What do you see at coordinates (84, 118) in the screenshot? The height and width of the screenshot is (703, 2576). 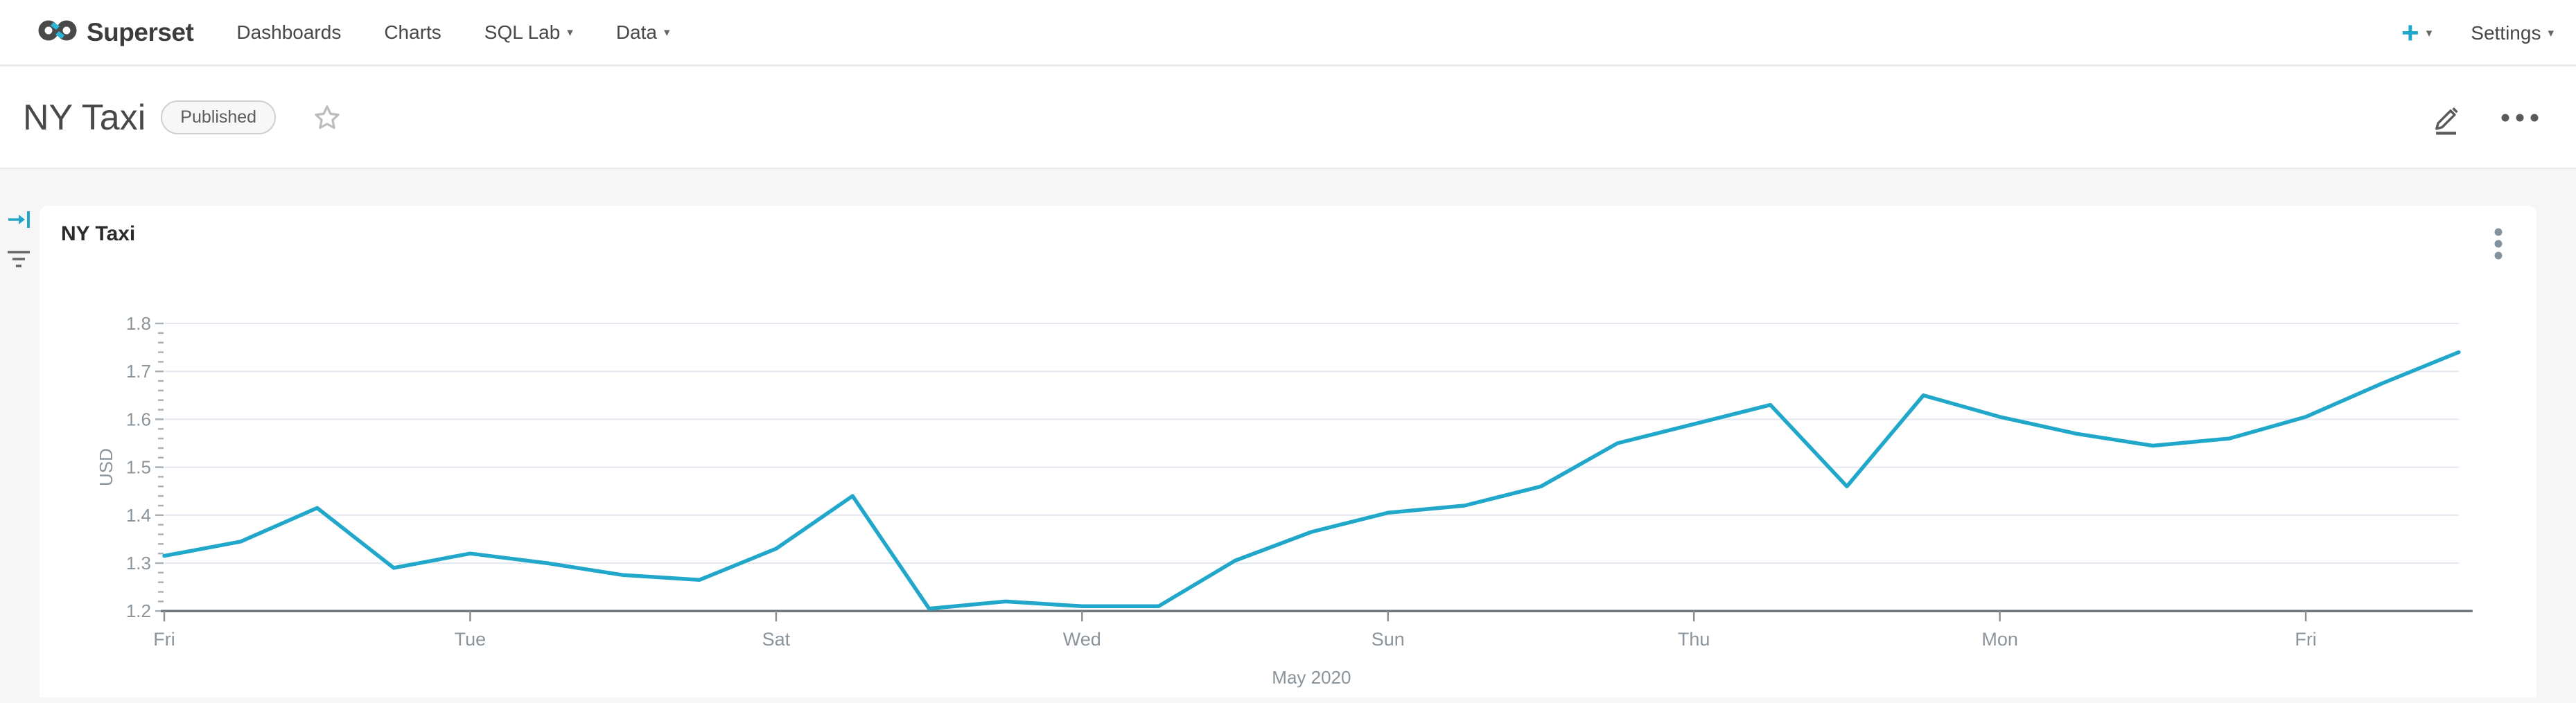 I see `page-title: NY Taxi` at bounding box center [84, 118].